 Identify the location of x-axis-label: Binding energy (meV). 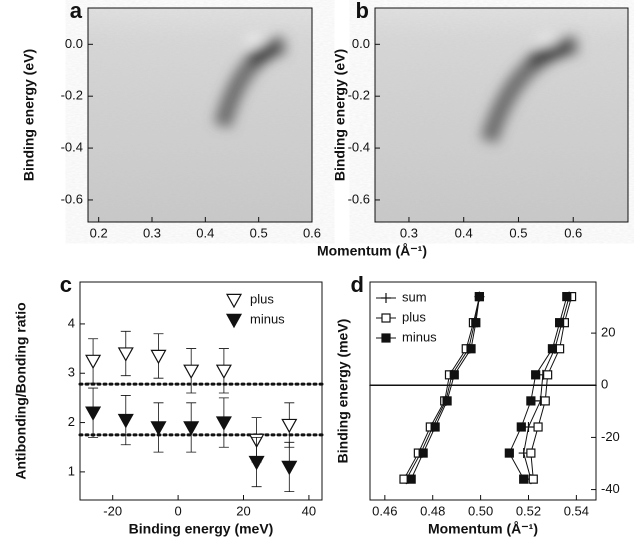
(201, 529).